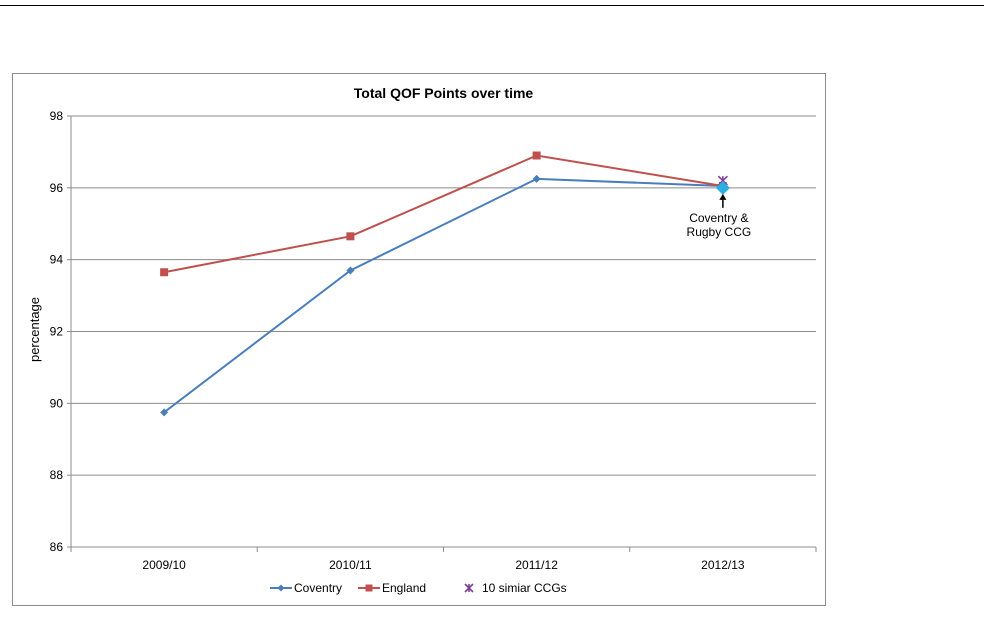 This screenshot has height=638, width=984. What do you see at coordinates (404, 588) in the screenshot?
I see `legend-label: England` at bounding box center [404, 588].